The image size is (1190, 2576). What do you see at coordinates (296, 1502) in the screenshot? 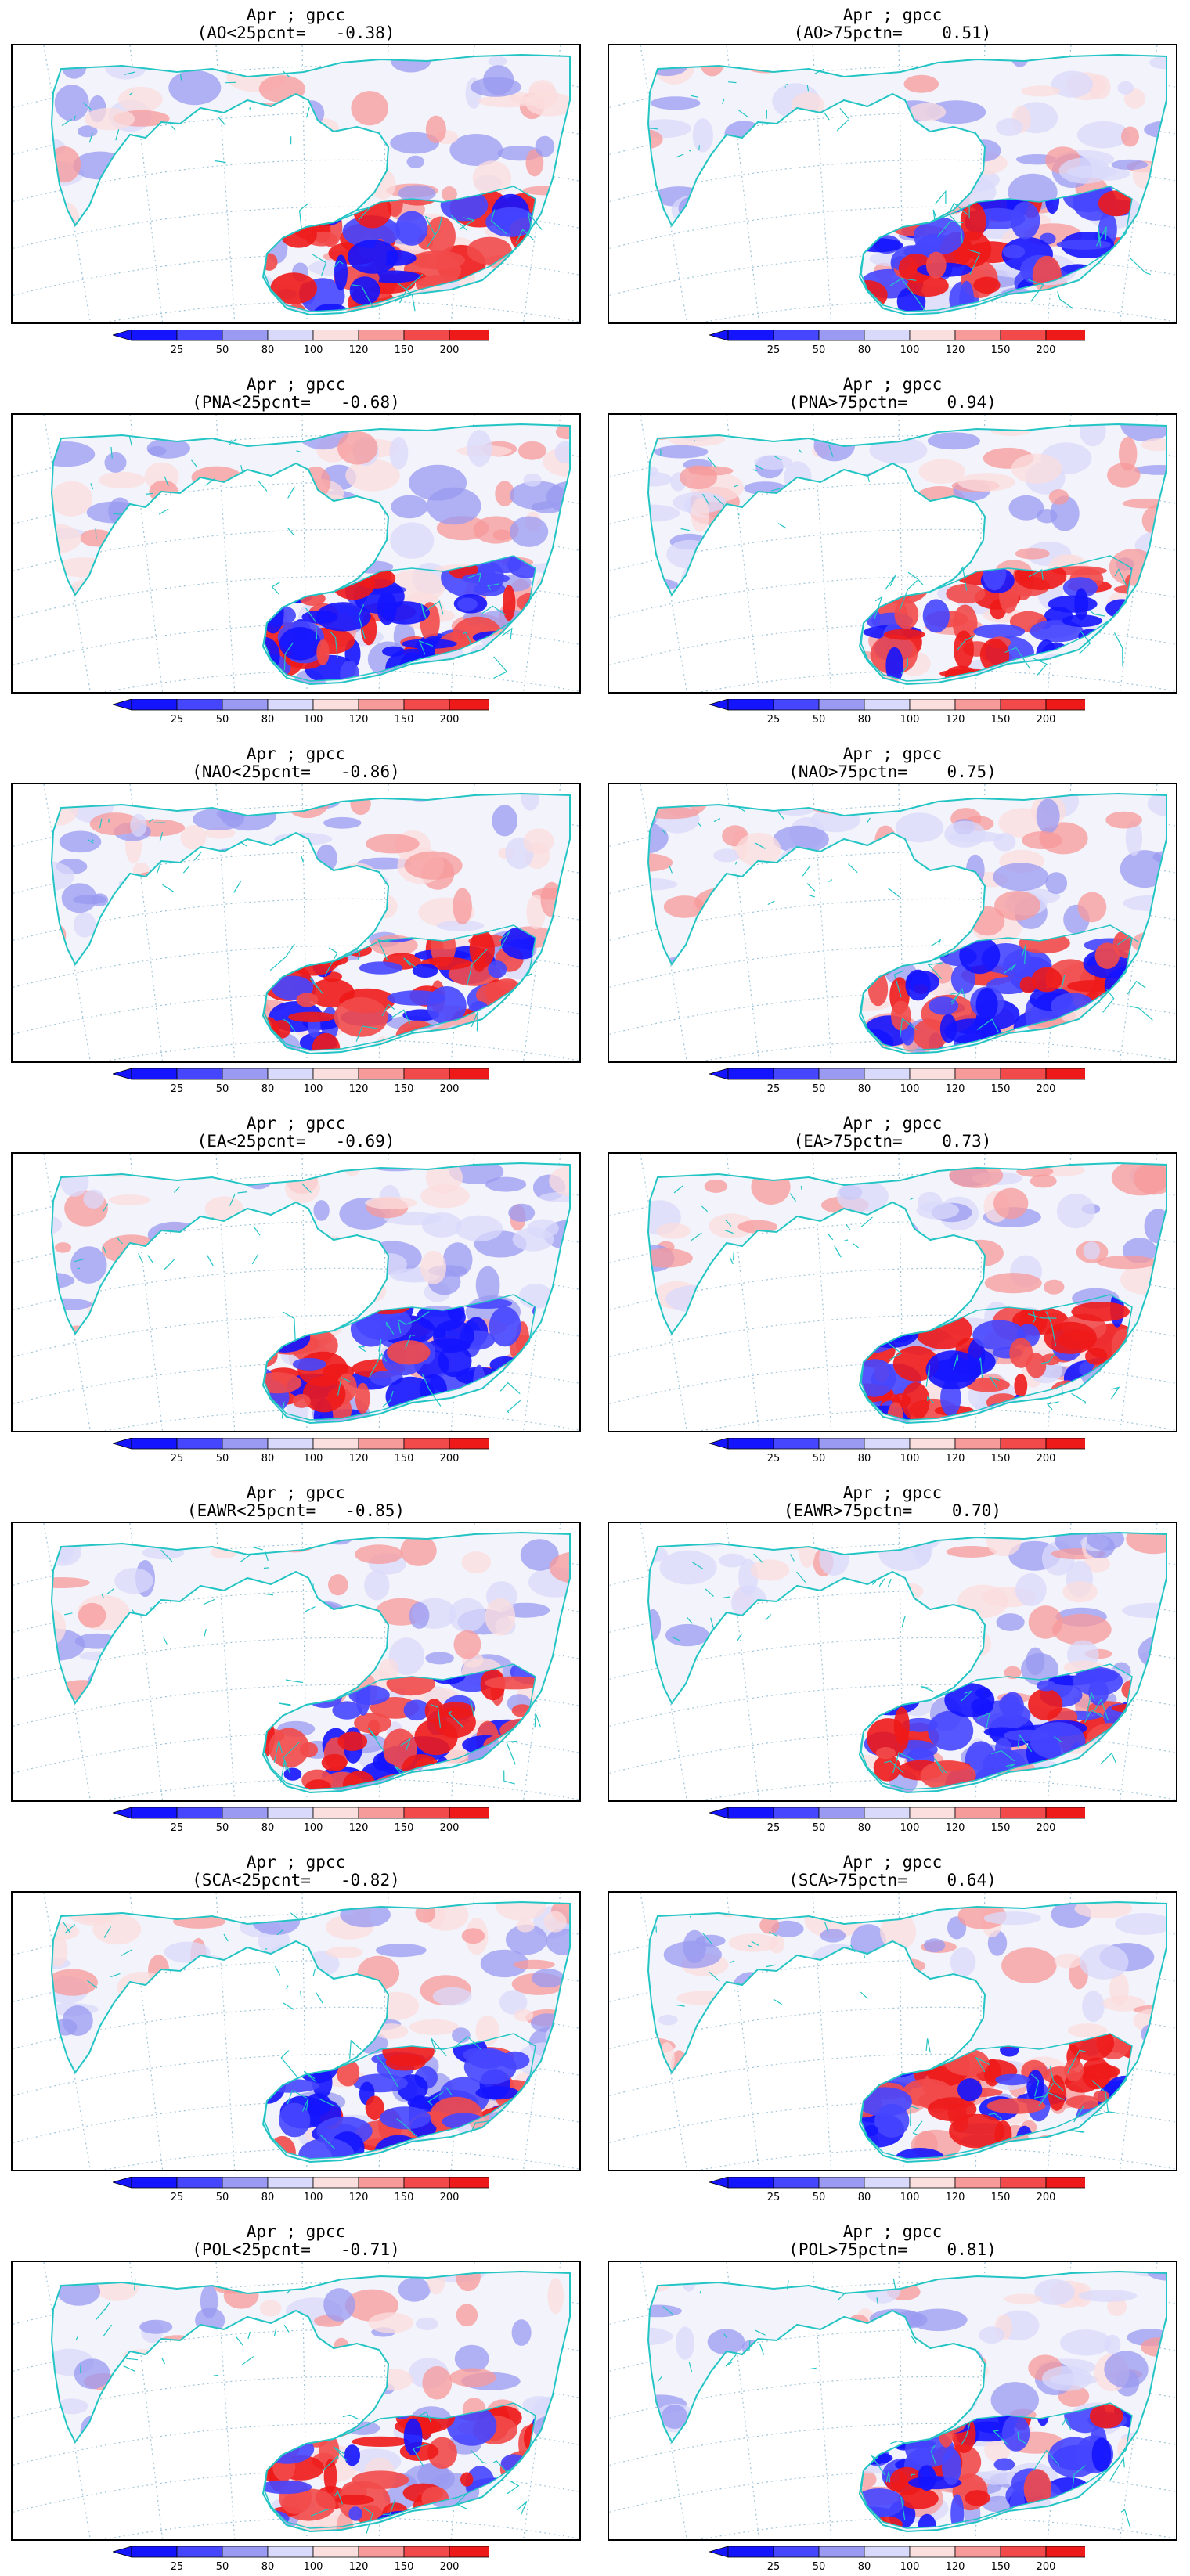
I see `panel-title: Apr ; gpcc (EAWR<25pcnt= -0.85)` at bounding box center [296, 1502].